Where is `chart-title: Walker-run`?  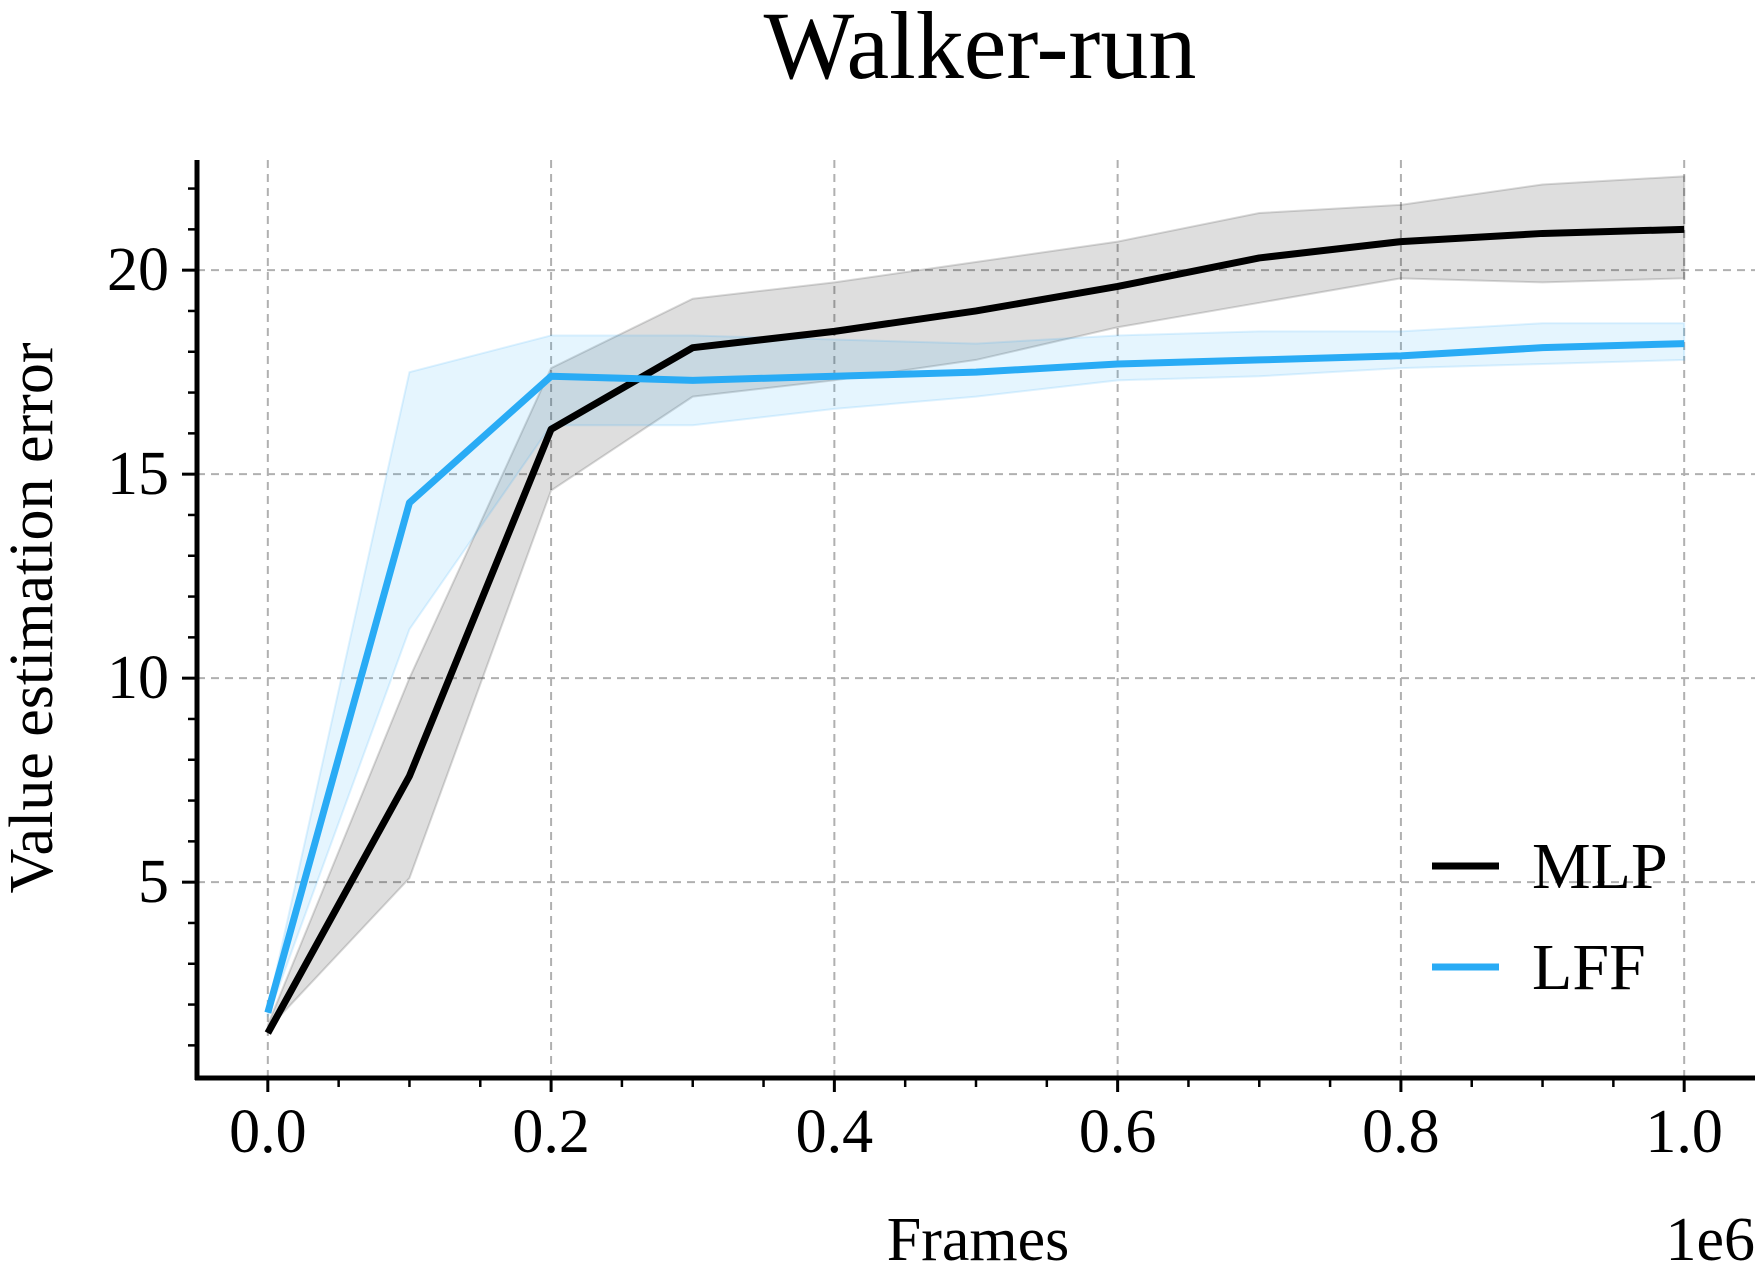 chart-title: Walker-run is located at coordinates (980, 49).